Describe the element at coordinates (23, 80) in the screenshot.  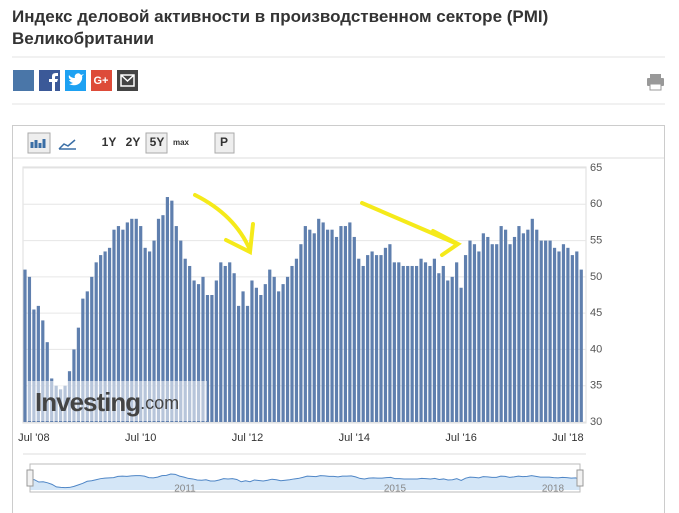
I see `vk-button` at that location.